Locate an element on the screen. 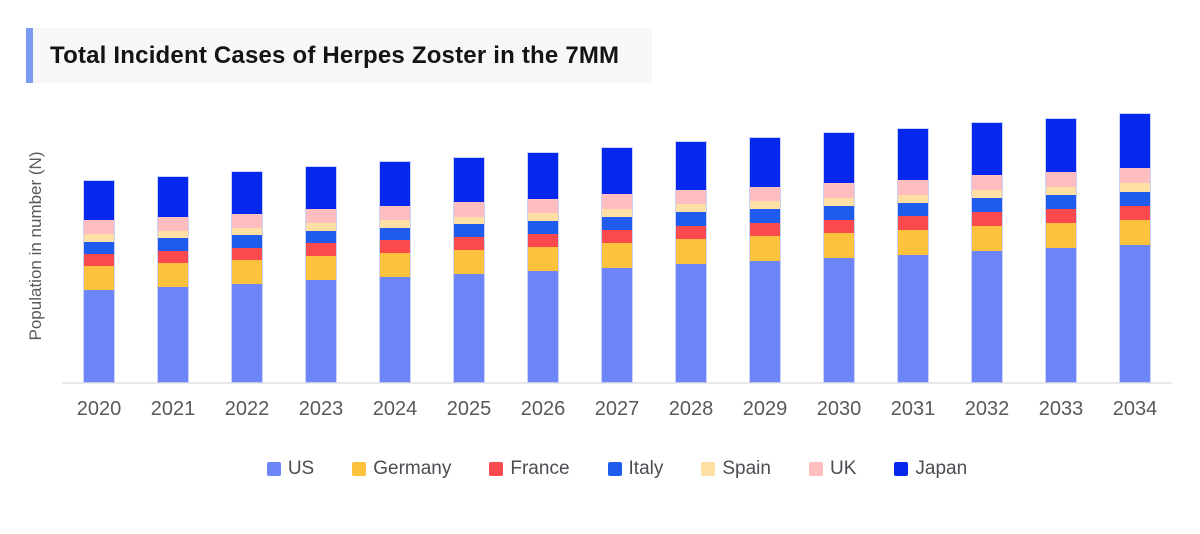 The width and height of the screenshot is (1200, 534). bar-2033 is located at coordinates (1061, 250).